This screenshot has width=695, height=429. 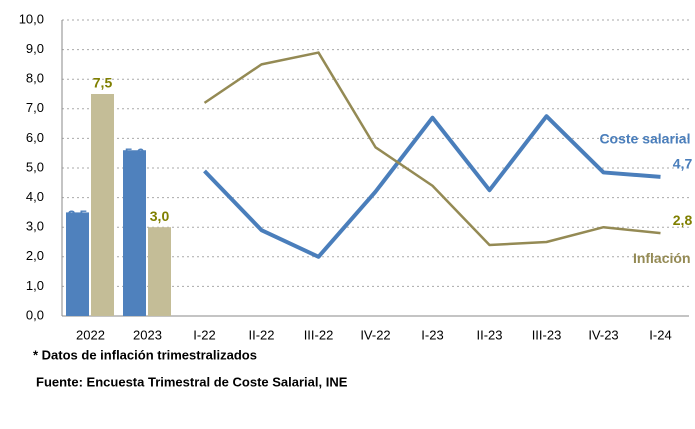 What do you see at coordinates (489, 334) in the screenshot?
I see `x-tick-label: II-23` at bounding box center [489, 334].